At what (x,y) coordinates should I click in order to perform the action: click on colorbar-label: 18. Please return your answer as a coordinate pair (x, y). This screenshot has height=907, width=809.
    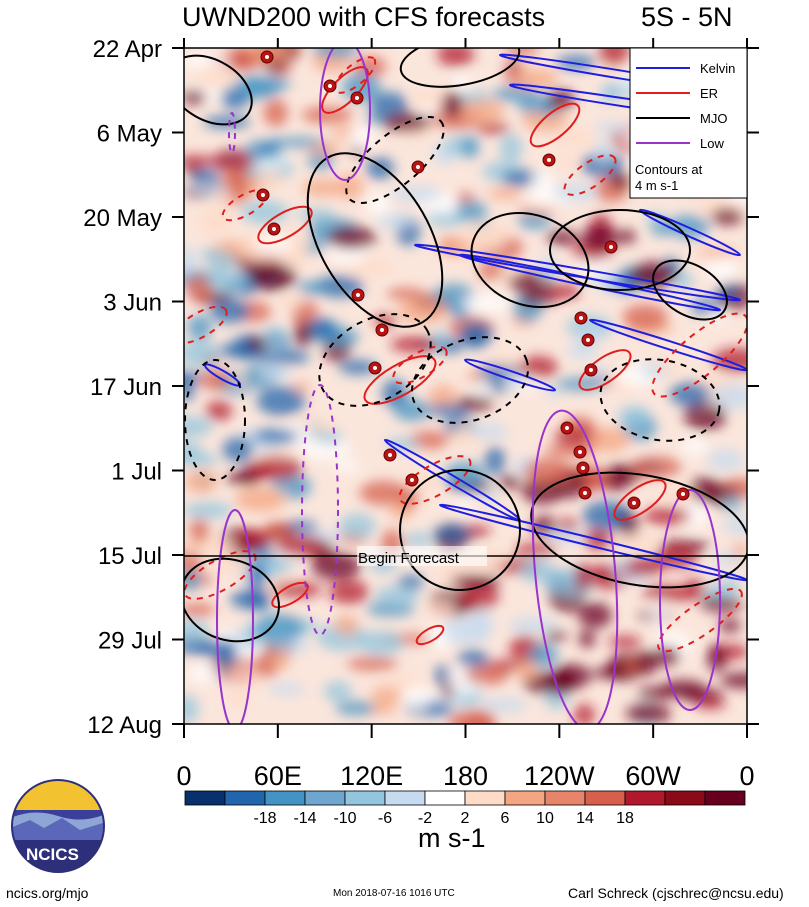
    Looking at the image, I should click on (625, 818).